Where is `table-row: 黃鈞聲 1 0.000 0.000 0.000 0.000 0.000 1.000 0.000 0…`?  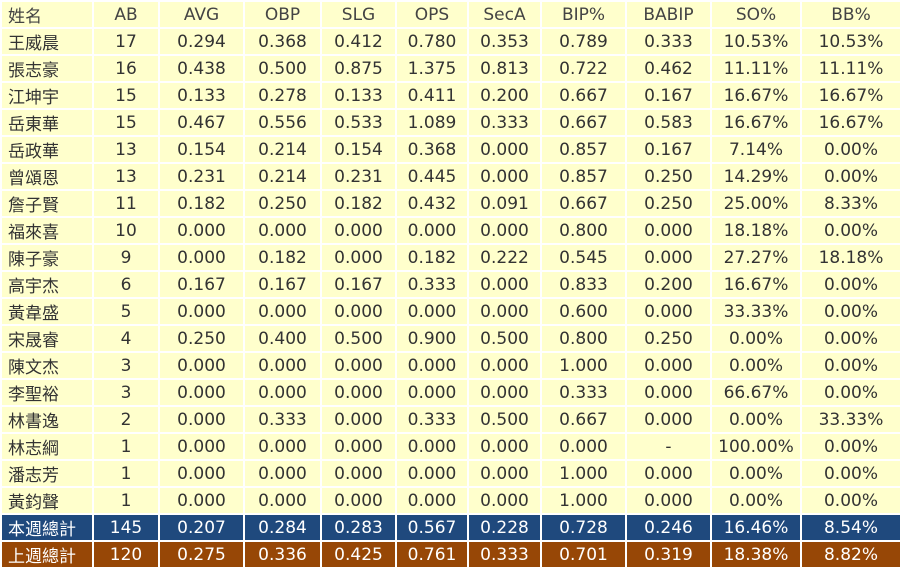
table-row: 黃鈞聲 1 0.000 0.000 0.000 0.000 0.000 1.000 0.000 0… is located at coordinates (450, 500).